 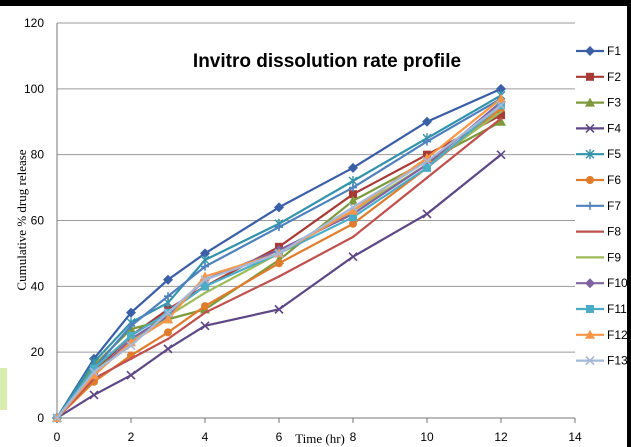 What do you see at coordinates (320, 438) in the screenshot?
I see `x-axis-label: Time (hr)` at bounding box center [320, 438].